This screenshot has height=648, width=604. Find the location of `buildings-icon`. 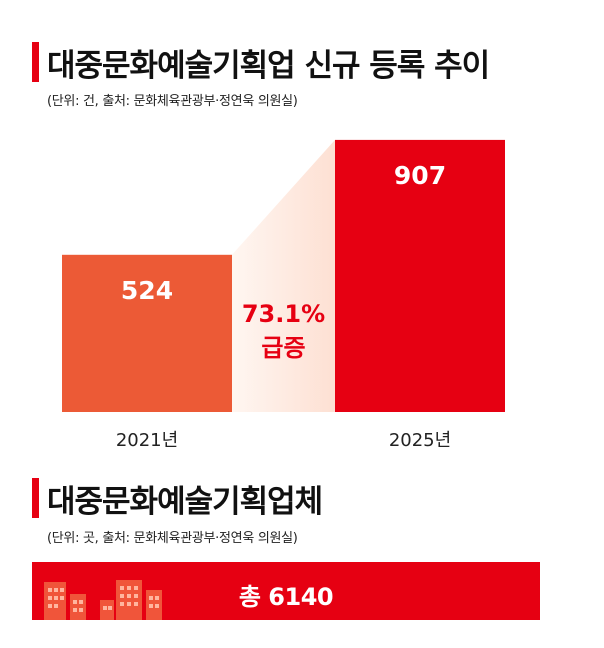

buildings-icon is located at coordinates (104, 596).